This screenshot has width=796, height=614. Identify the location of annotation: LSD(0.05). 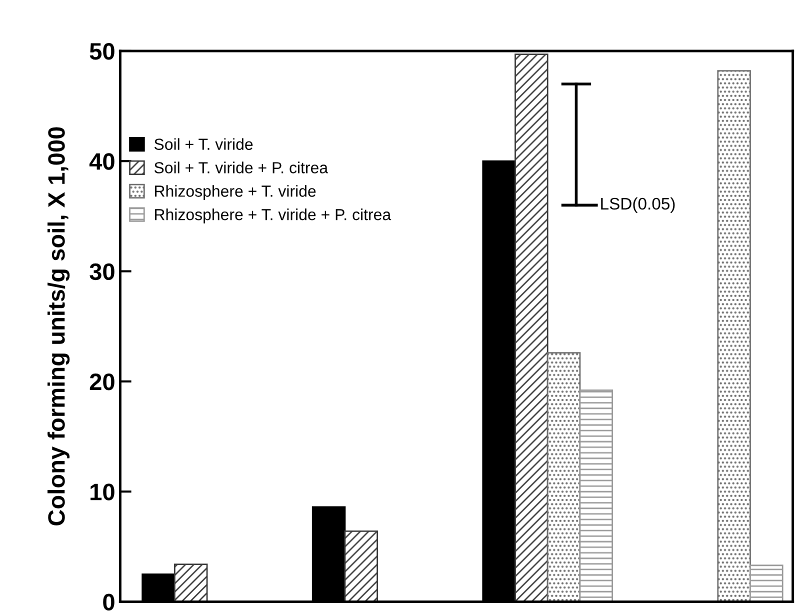
(638, 205).